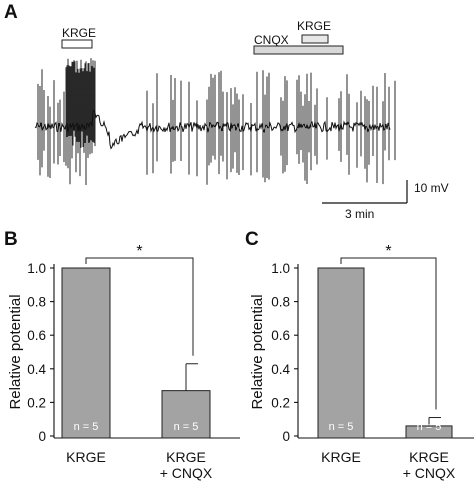 This screenshot has height=492, width=474. I want to click on panel-c-letter: C, so click(252, 239).